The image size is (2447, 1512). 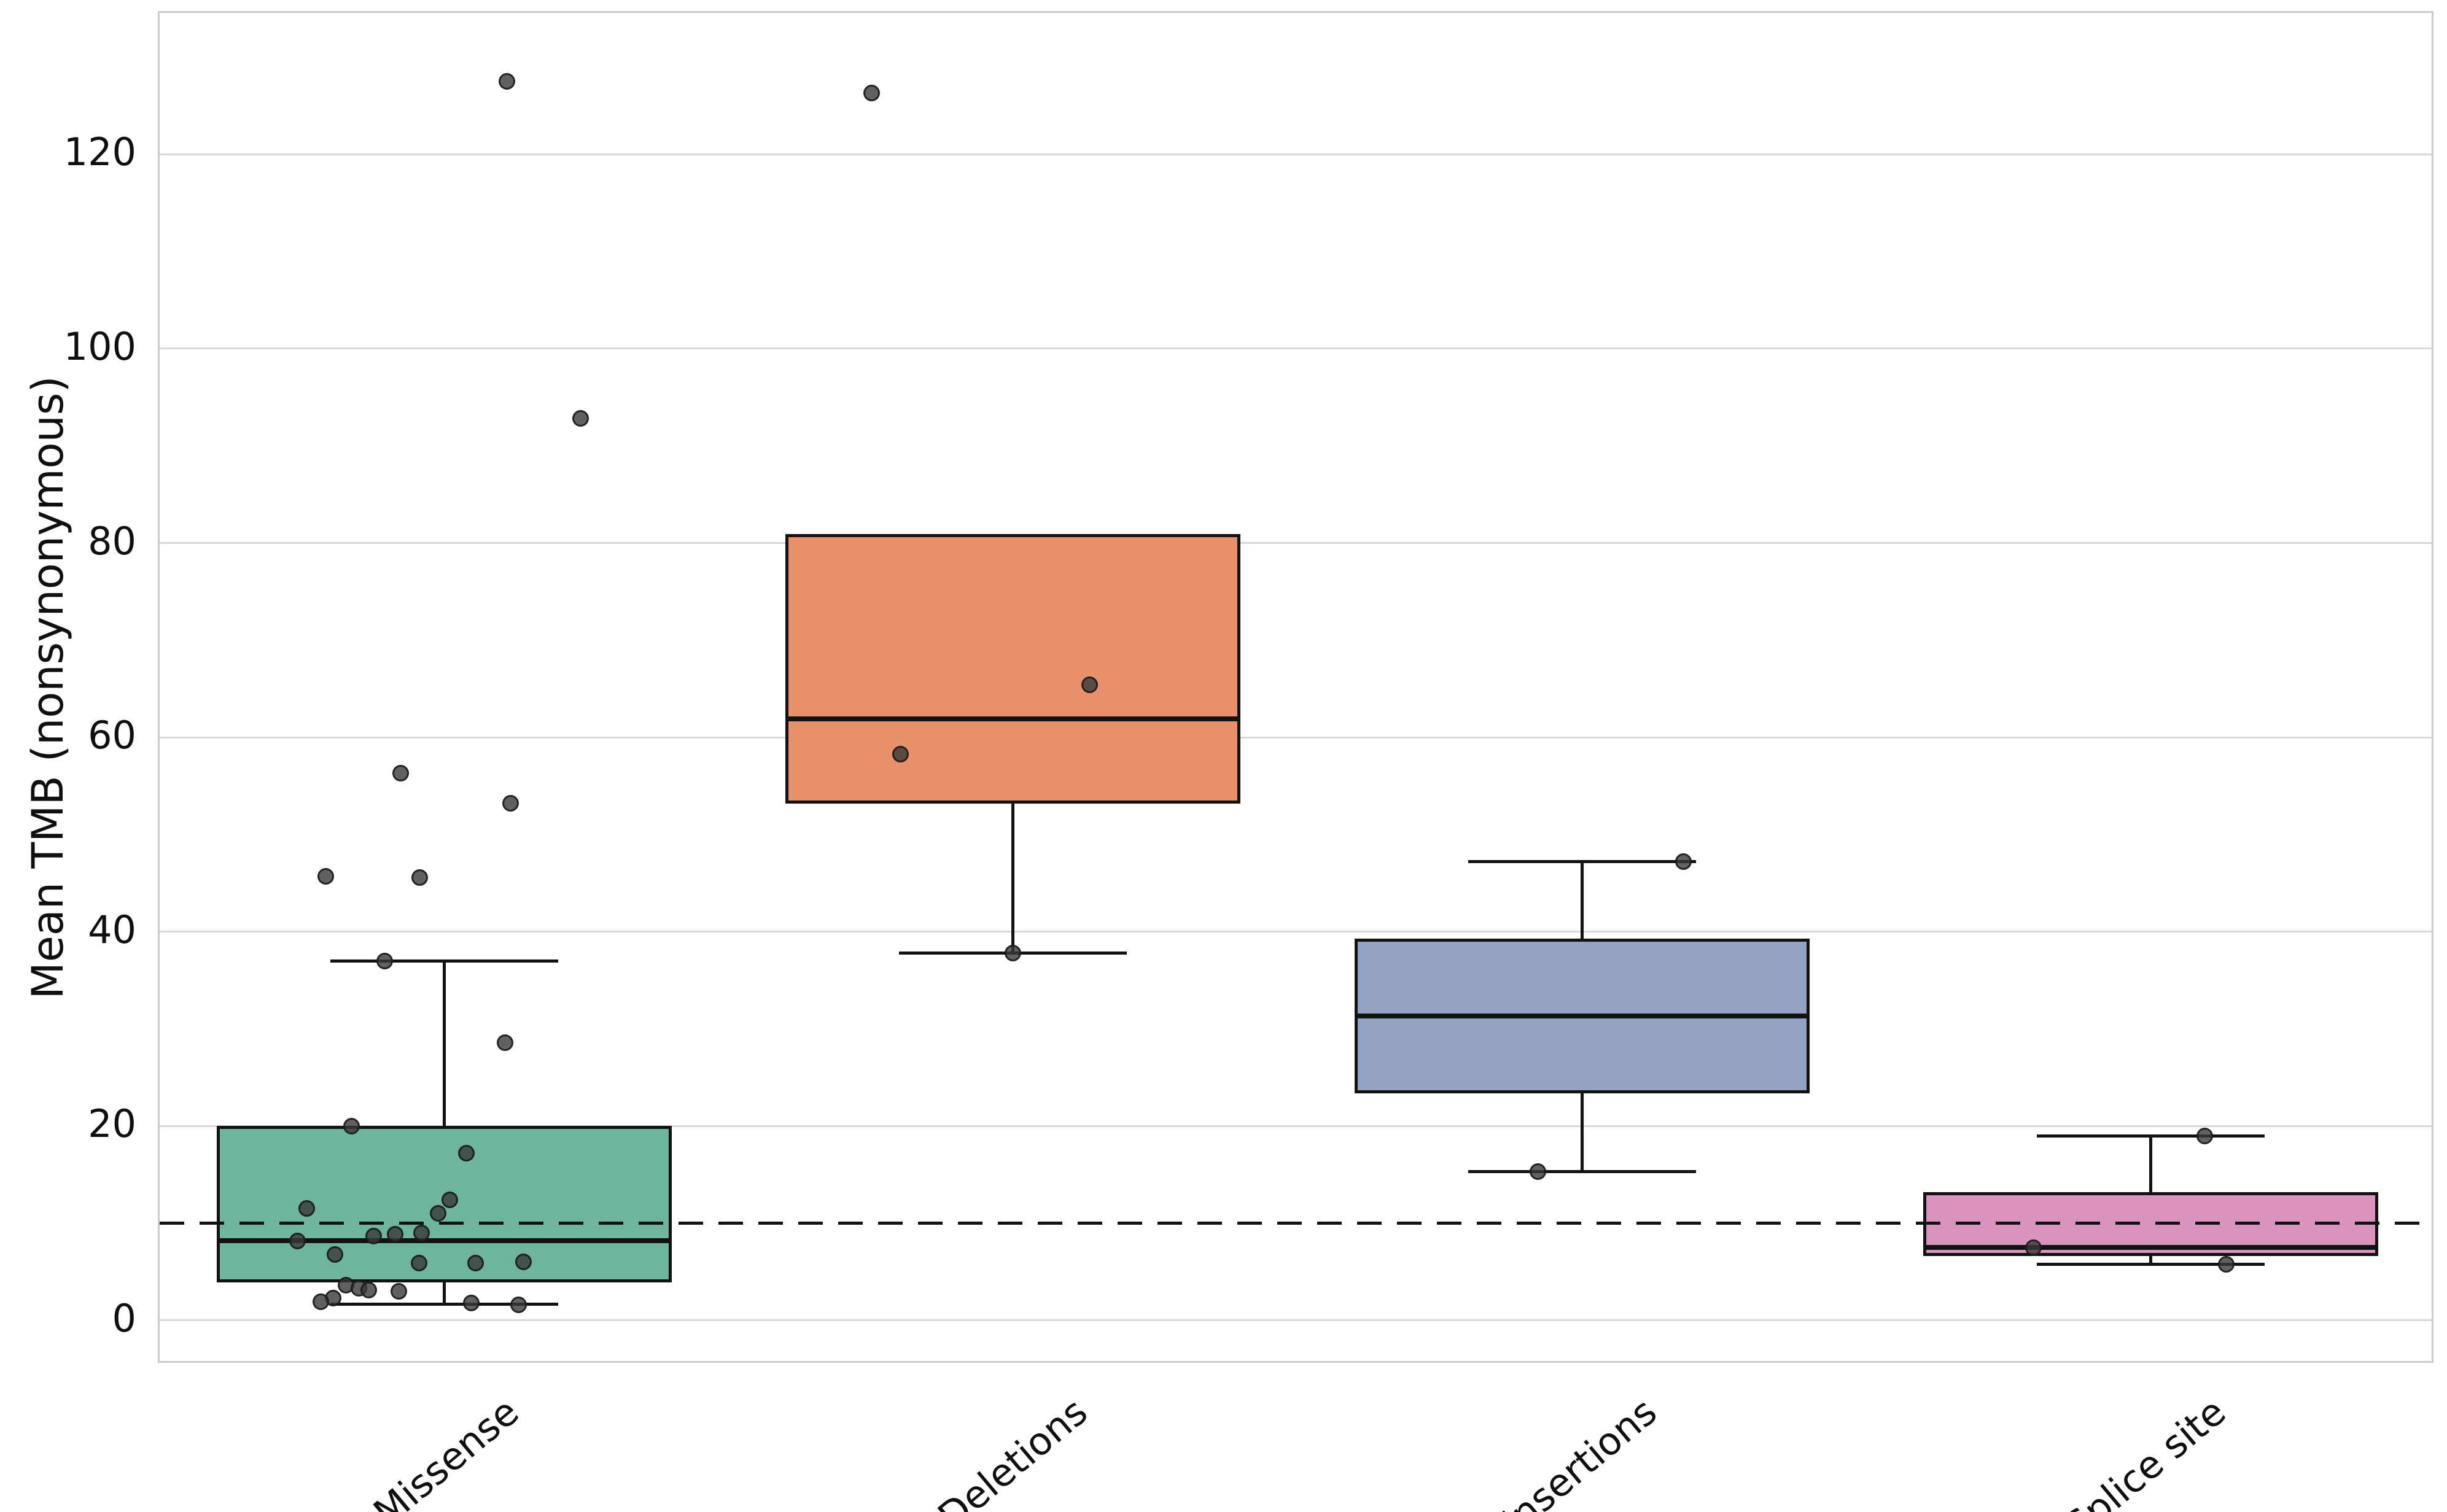 What do you see at coordinates (124, 1318) in the screenshot?
I see `y-tick-label-0: 0` at bounding box center [124, 1318].